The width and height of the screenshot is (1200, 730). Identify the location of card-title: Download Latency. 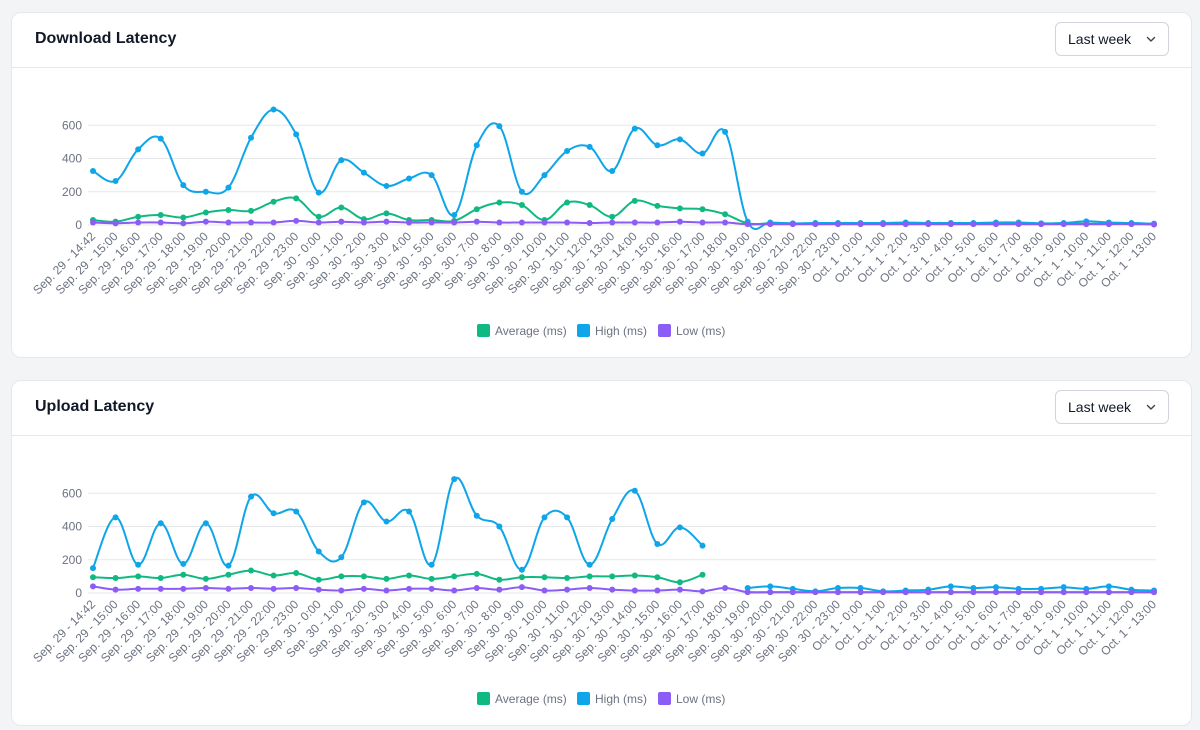
(106, 38).